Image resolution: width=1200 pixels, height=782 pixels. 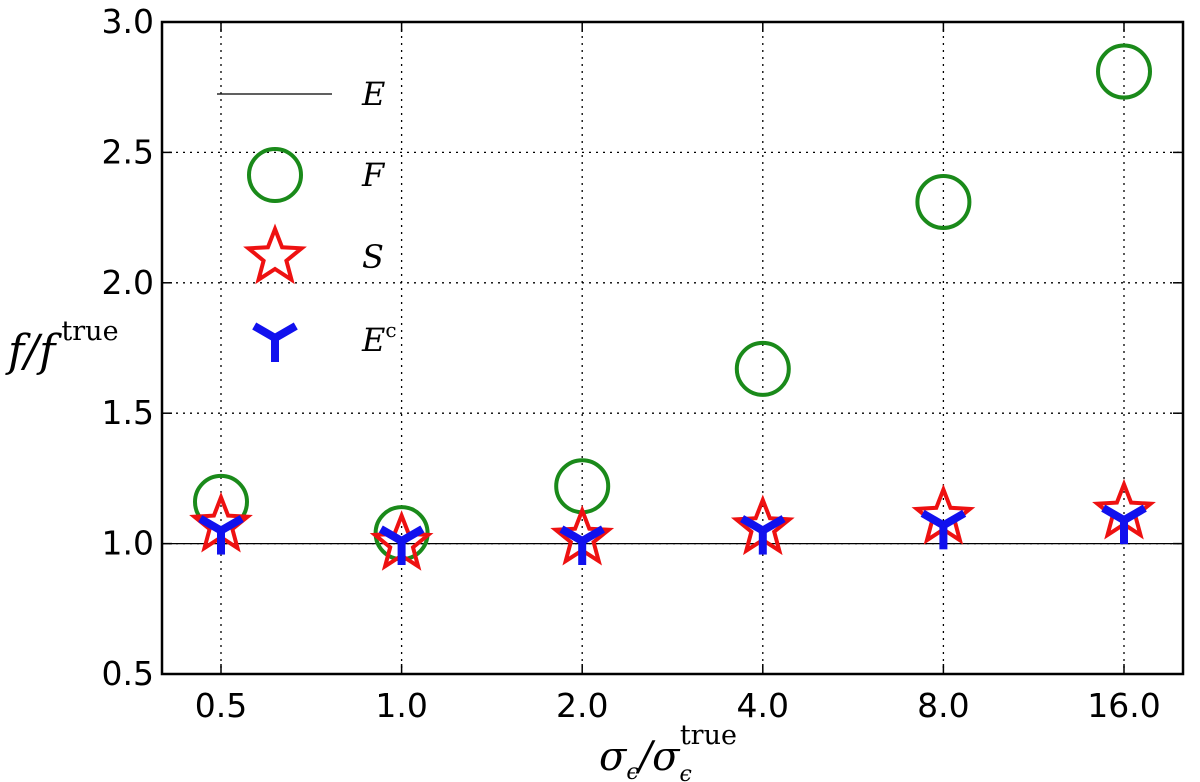 What do you see at coordinates (632, 771) in the screenshot?
I see `x-label-sub: ϵ` at bounding box center [632, 771].